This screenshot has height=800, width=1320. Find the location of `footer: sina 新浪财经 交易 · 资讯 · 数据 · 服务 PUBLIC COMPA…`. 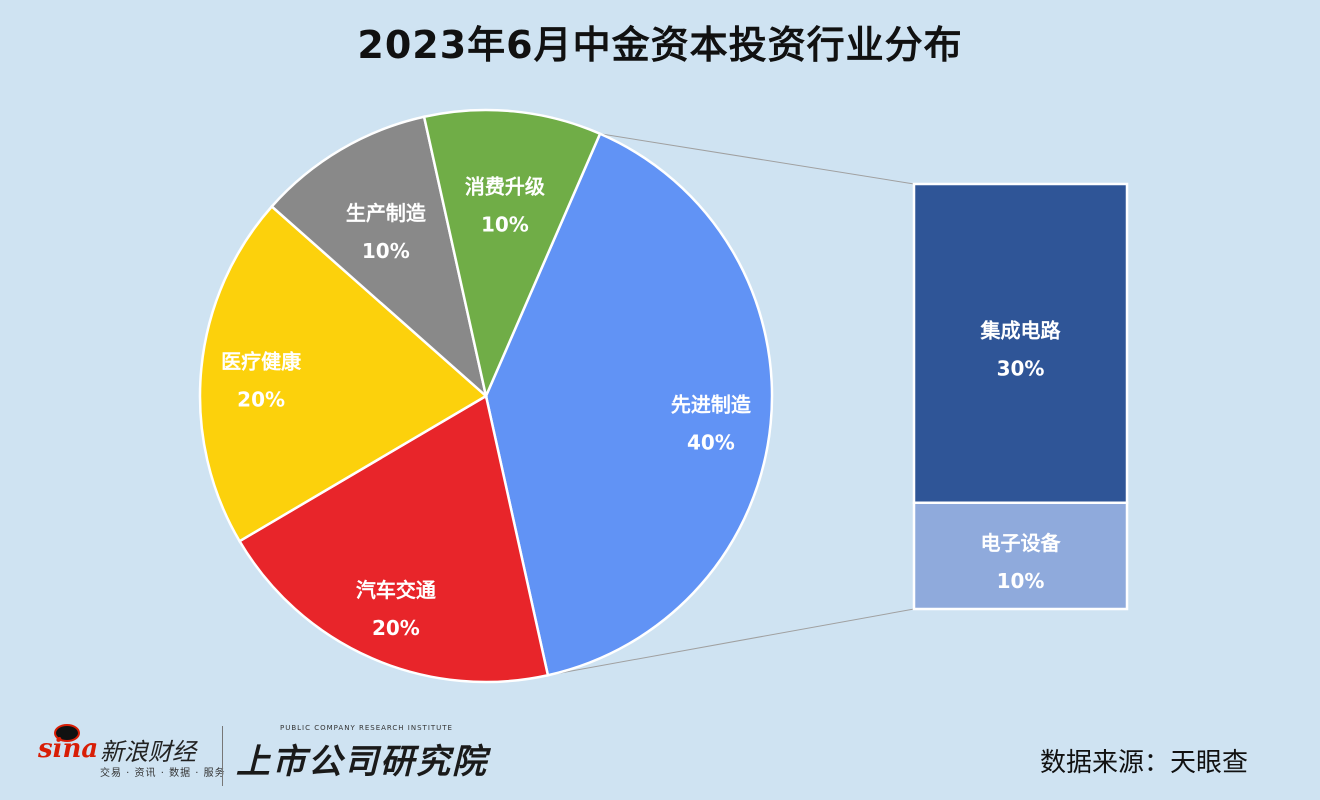

footer: sina 新浪财经 交易 · 资讯 · 数据 · 服务 PUBLIC COMPA… is located at coordinates (660, 755).